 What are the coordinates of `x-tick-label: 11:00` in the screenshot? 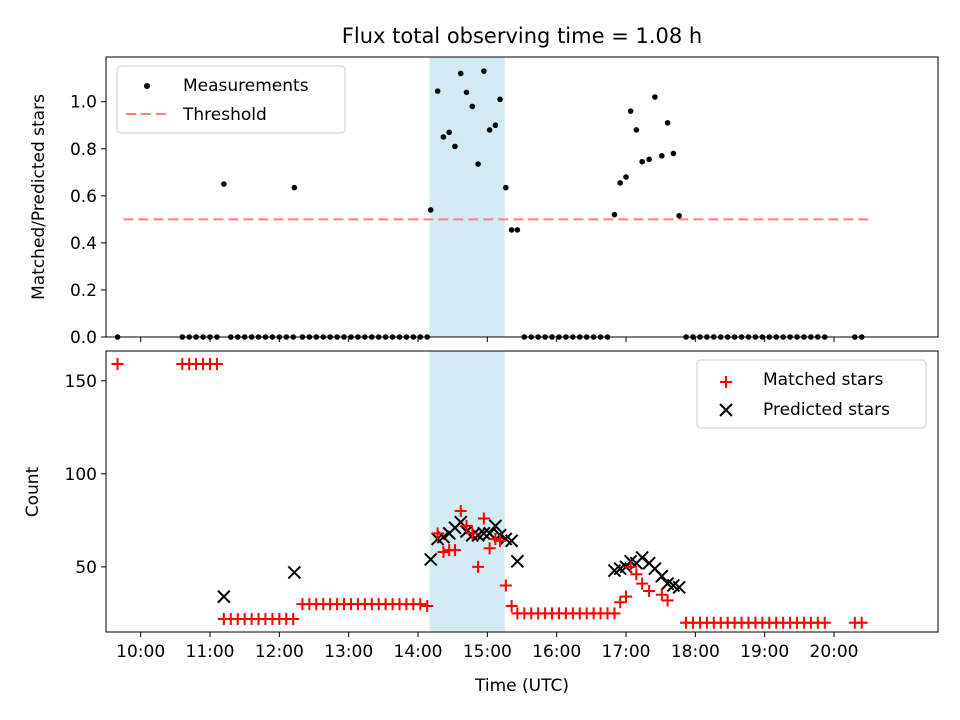 It's located at (210, 652).